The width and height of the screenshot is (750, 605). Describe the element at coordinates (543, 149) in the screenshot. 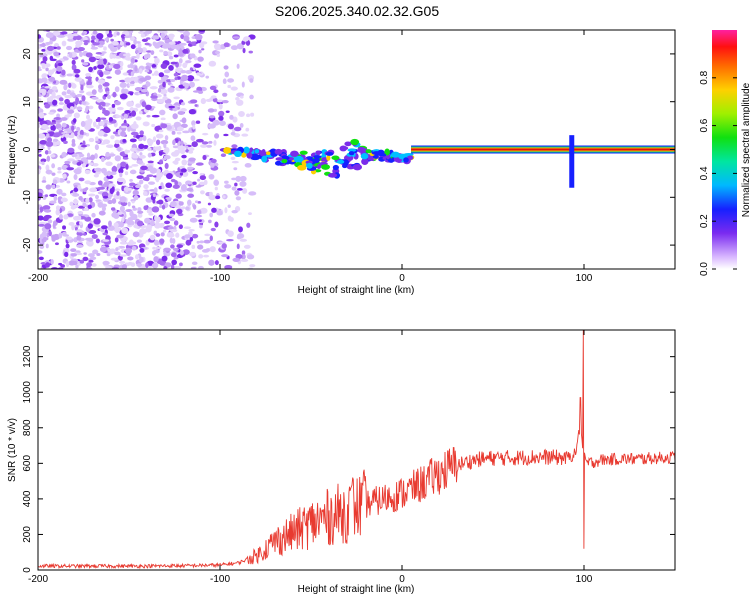

I see `carrier-track-core` at that location.